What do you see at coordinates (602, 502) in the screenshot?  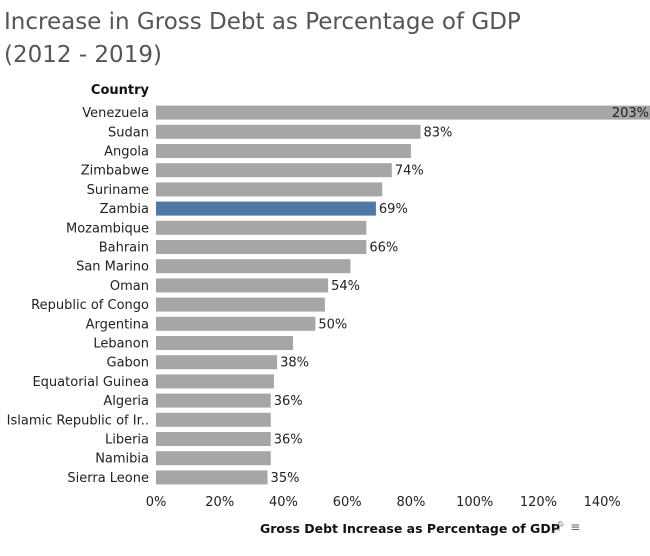 I see `x-tick-label: 140%` at bounding box center [602, 502].